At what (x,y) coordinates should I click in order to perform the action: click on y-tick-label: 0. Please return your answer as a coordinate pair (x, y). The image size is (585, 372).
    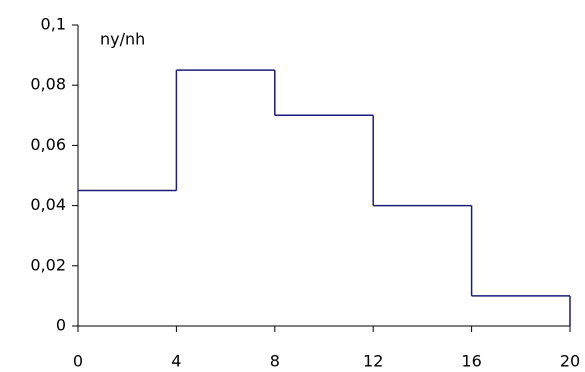
    Looking at the image, I should click on (61, 325).